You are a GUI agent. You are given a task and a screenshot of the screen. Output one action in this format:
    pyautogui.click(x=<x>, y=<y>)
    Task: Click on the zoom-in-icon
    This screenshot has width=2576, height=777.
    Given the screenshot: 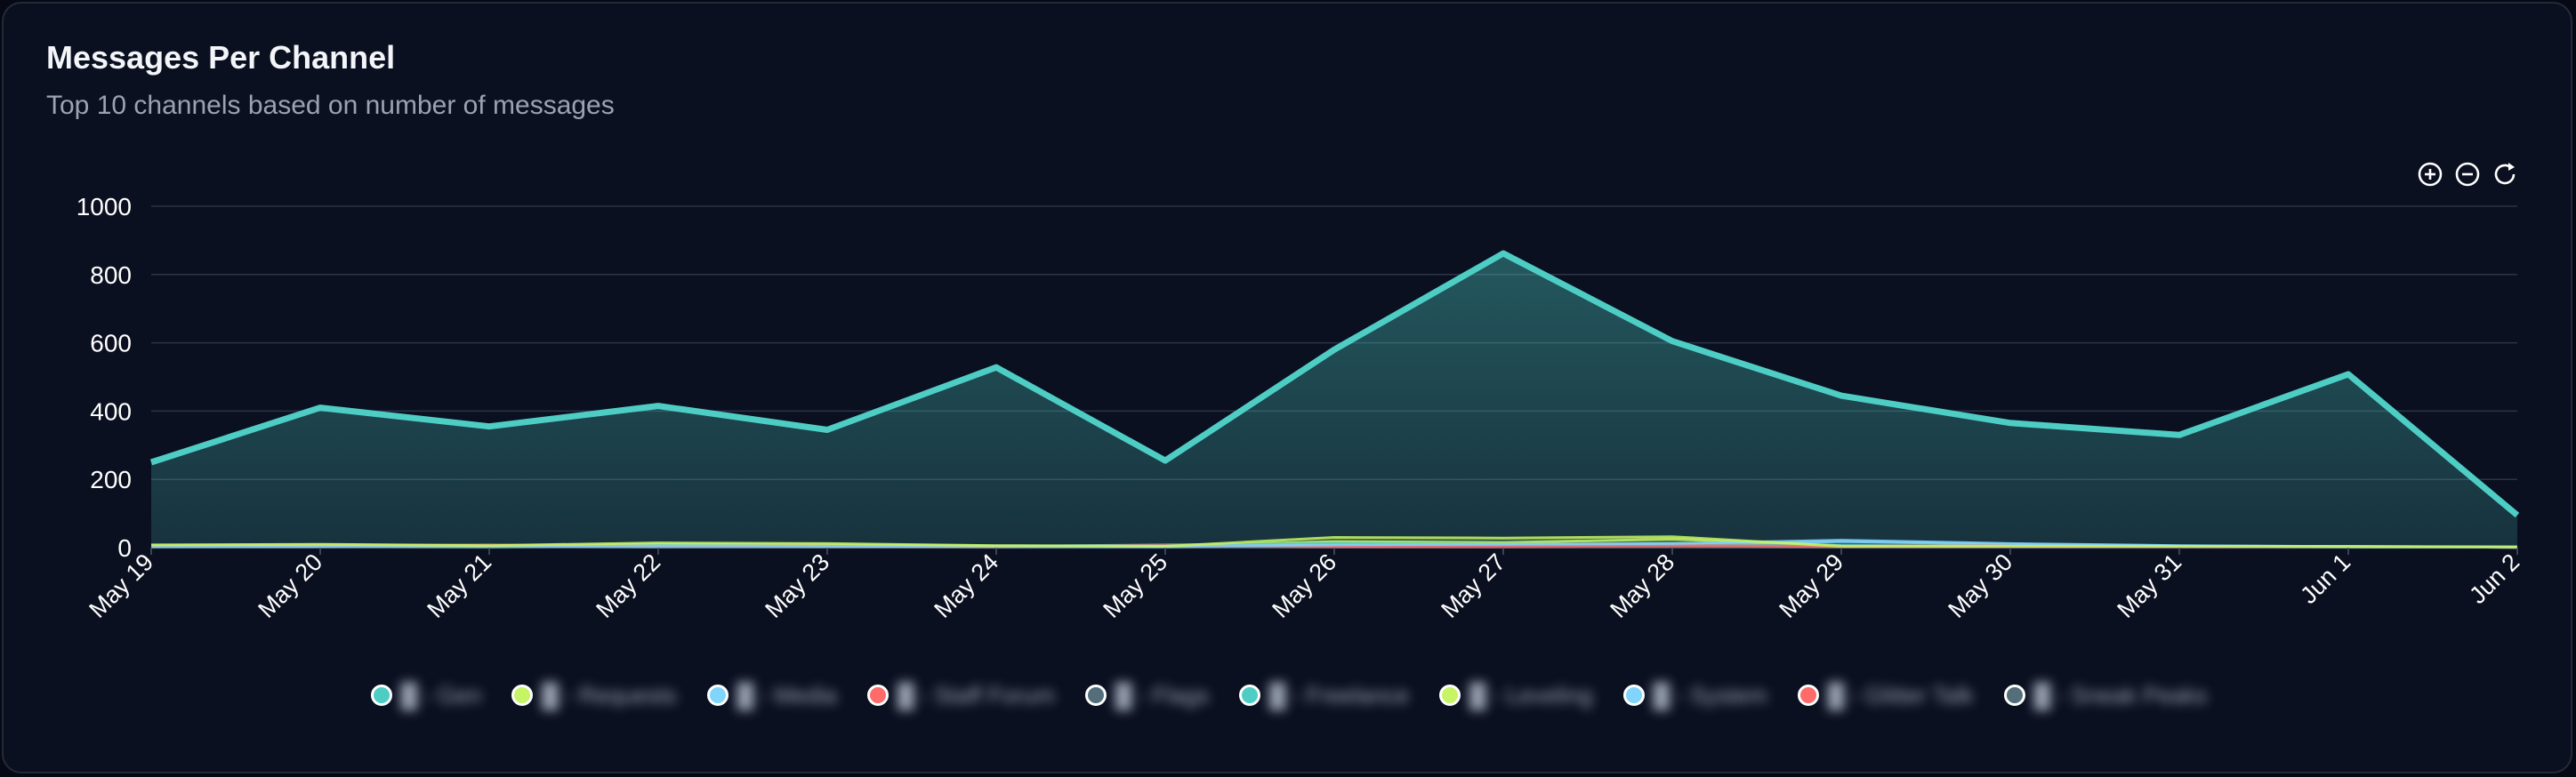 What is the action you would take?
    pyautogui.click(x=2430, y=174)
    